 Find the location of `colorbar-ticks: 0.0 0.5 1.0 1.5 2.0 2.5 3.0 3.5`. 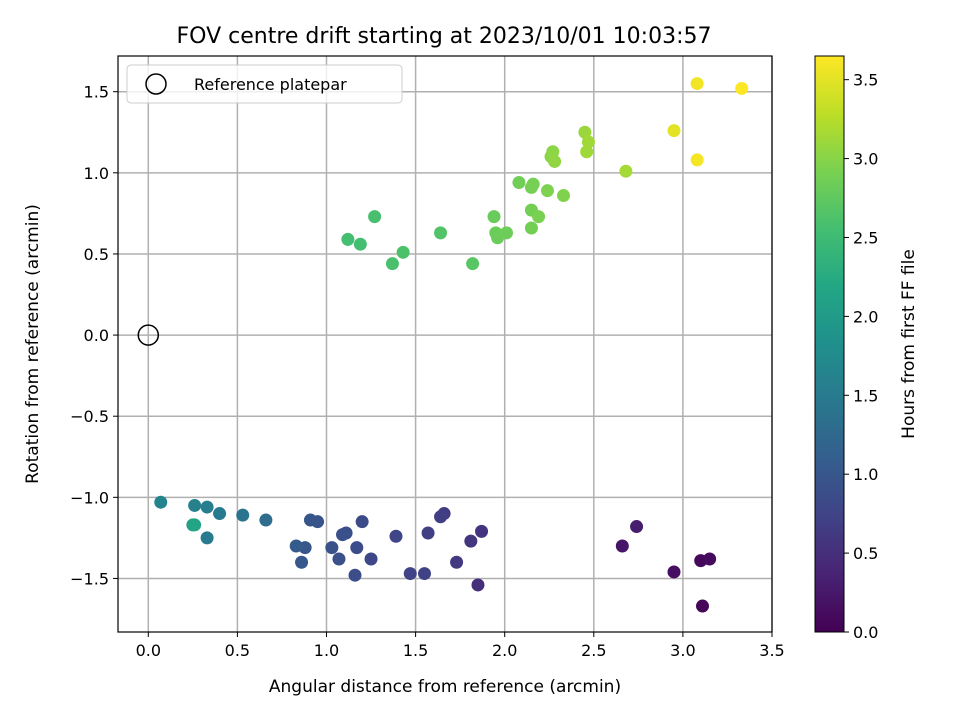

colorbar-ticks: 0.0 0.5 1.0 1.5 2.0 2.5 3.0 3.5 is located at coordinates (861, 356).